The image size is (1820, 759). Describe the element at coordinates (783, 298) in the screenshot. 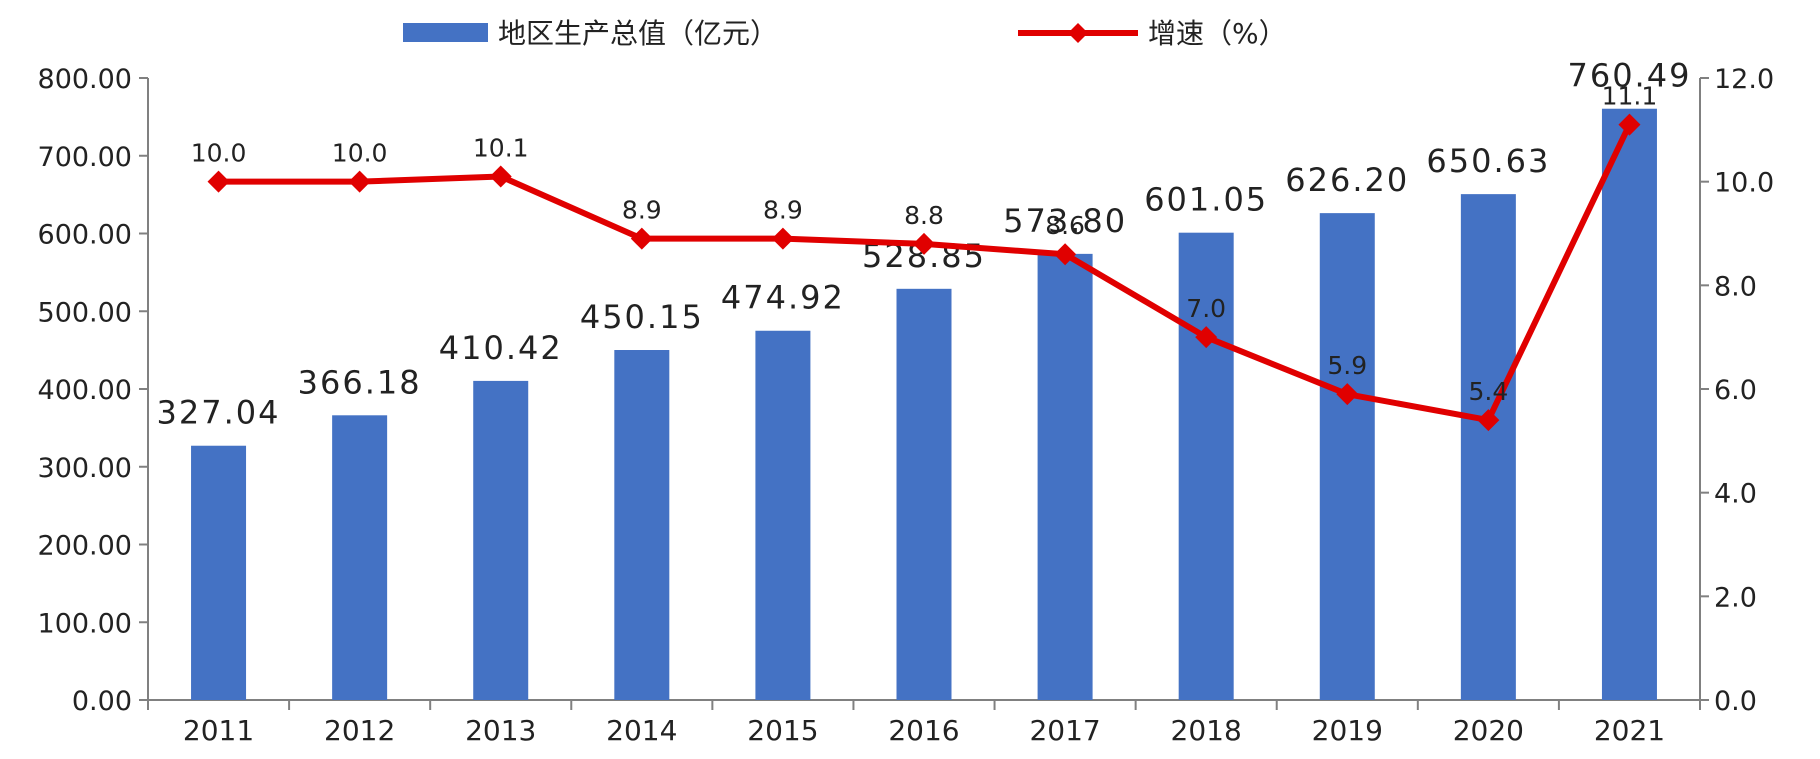

I see `gdp-bar-label: 474.92` at that location.